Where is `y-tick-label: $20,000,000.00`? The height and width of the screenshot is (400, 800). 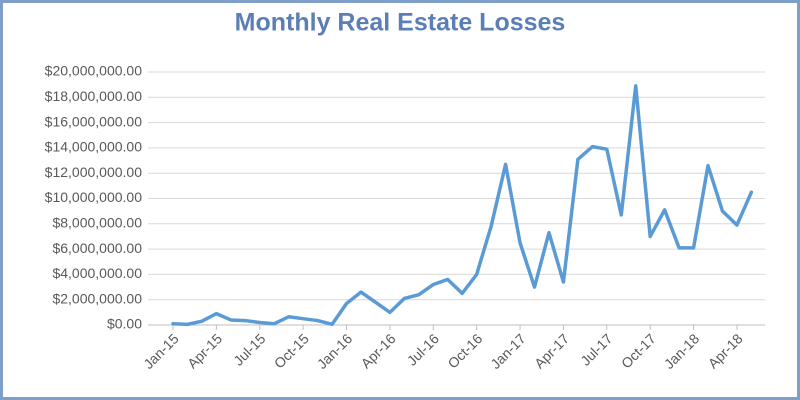 y-tick-label: $20,000,000.00 is located at coordinates (94, 71).